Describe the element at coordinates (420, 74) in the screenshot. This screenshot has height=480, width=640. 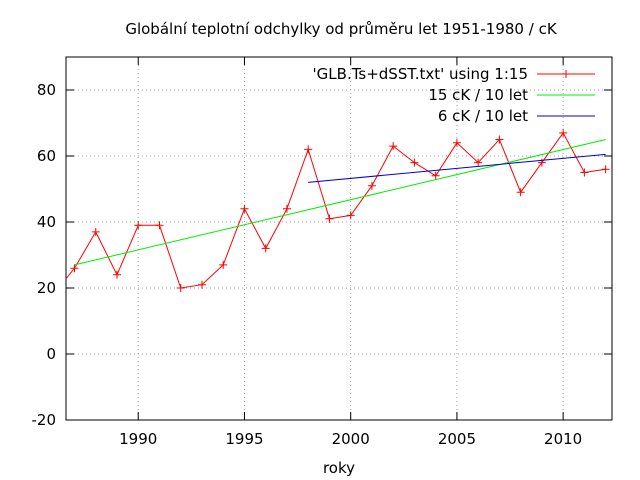
I see `legend-label: 'GLB.Ts+dSST.txt' using 1:15` at that location.